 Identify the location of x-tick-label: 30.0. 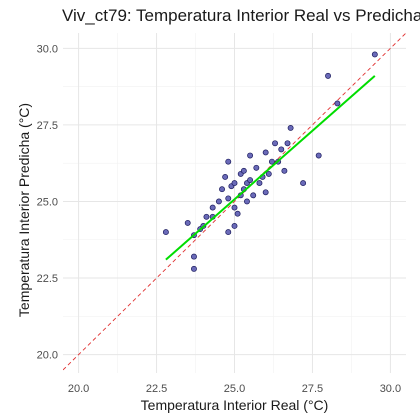
(390, 389).